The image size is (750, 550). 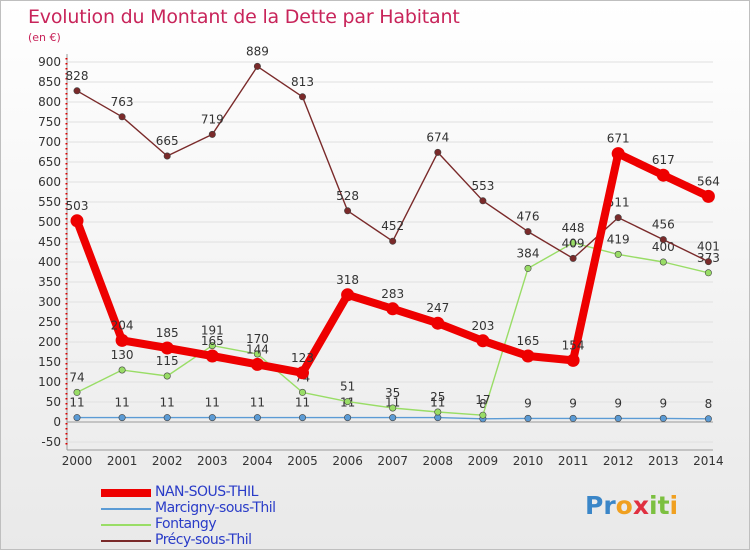 I want to click on data-label-nan-sous-thil: 123, so click(x=302, y=358).